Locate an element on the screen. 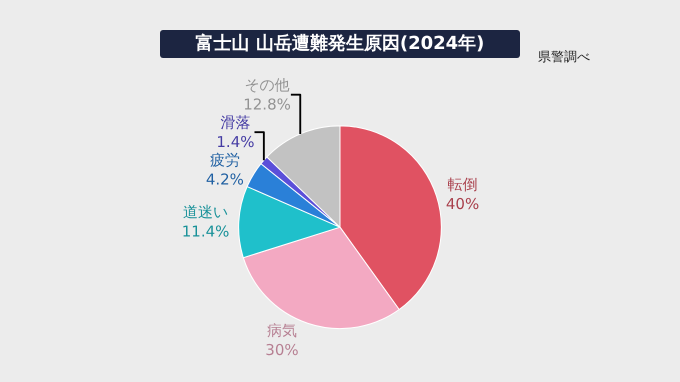  chart-title: 富士山 山岳遭難発生原因(2024年) is located at coordinates (340, 44).